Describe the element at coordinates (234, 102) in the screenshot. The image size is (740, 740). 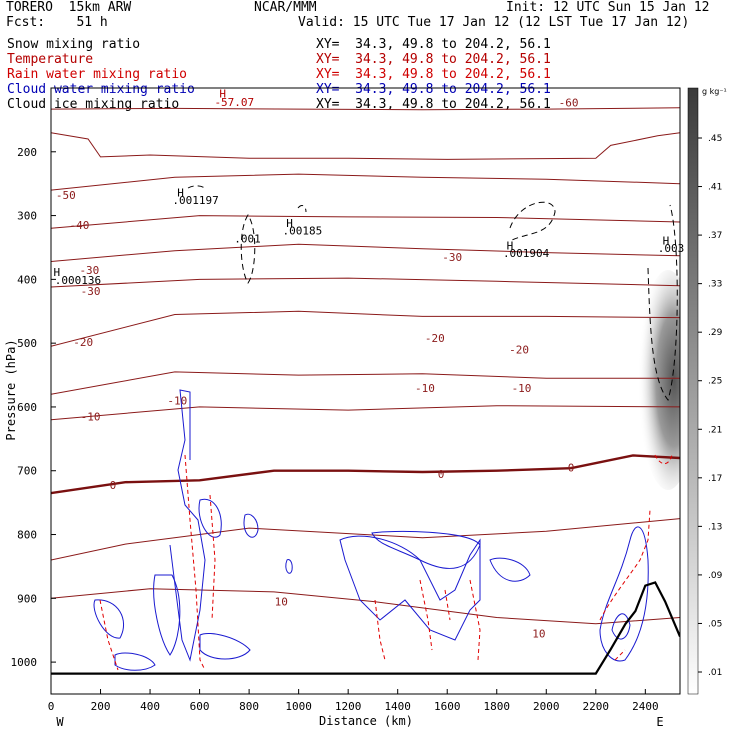
I see `extrema-label: -57.07` at that location.